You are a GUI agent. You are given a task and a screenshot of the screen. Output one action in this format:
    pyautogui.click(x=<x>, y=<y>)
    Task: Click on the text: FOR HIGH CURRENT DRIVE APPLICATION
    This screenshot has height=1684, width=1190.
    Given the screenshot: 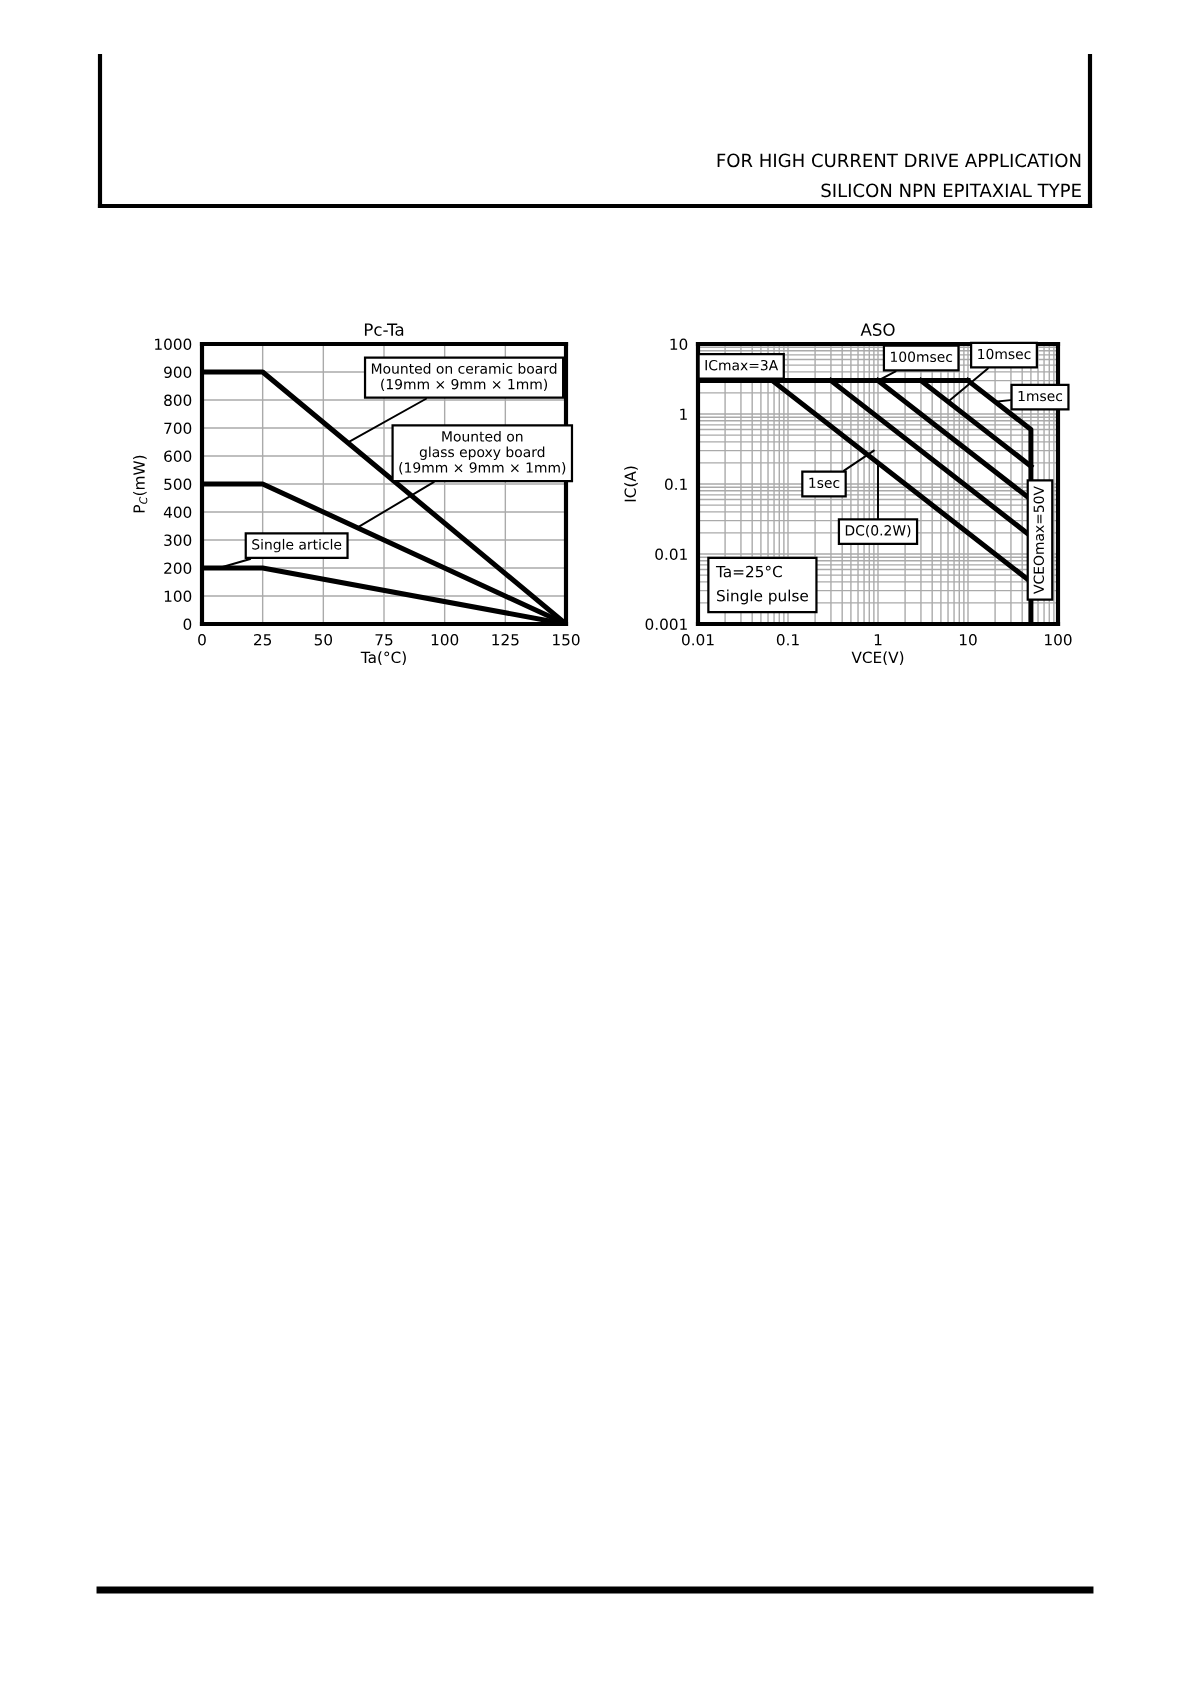 What is the action you would take?
    pyautogui.click(x=899, y=160)
    